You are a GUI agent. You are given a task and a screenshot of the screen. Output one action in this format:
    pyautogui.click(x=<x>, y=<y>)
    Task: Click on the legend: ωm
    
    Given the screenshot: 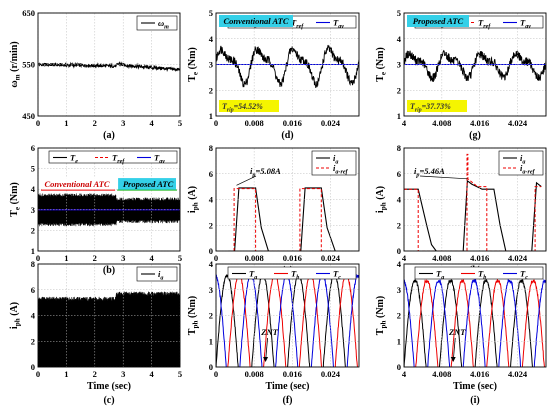 What is the action you would take?
    pyautogui.click(x=157, y=23)
    